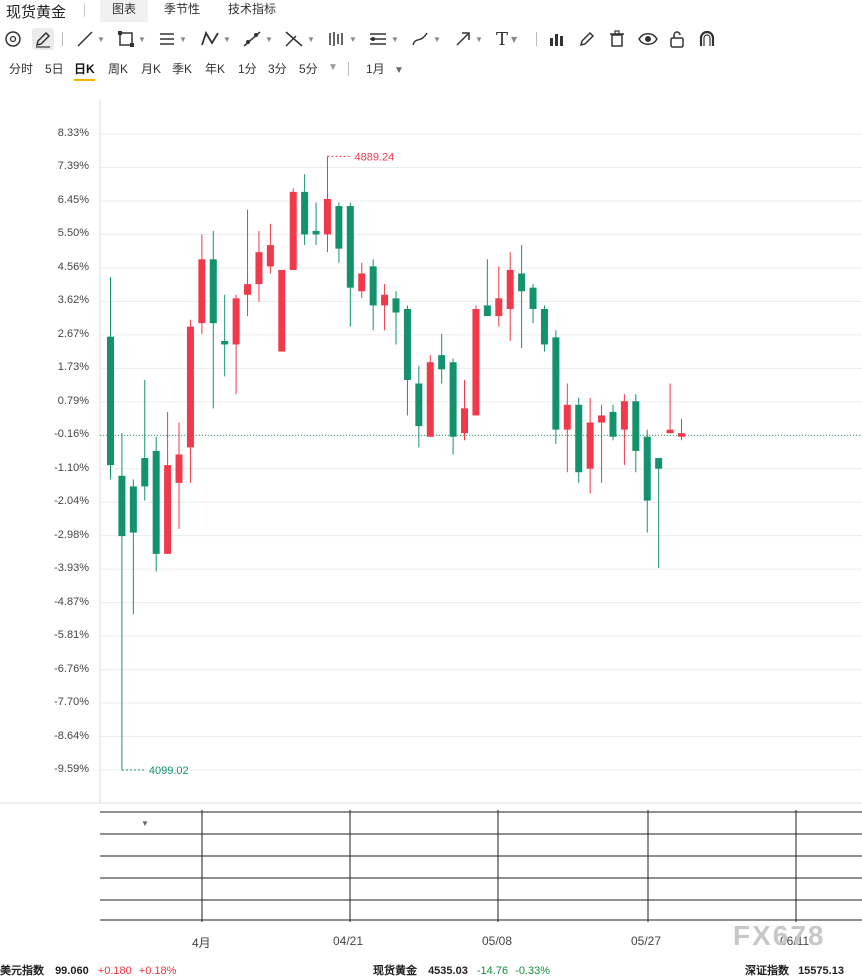  What do you see at coordinates (13, 39) in the screenshot?
I see `cursor-icon` at bounding box center [13, 39].